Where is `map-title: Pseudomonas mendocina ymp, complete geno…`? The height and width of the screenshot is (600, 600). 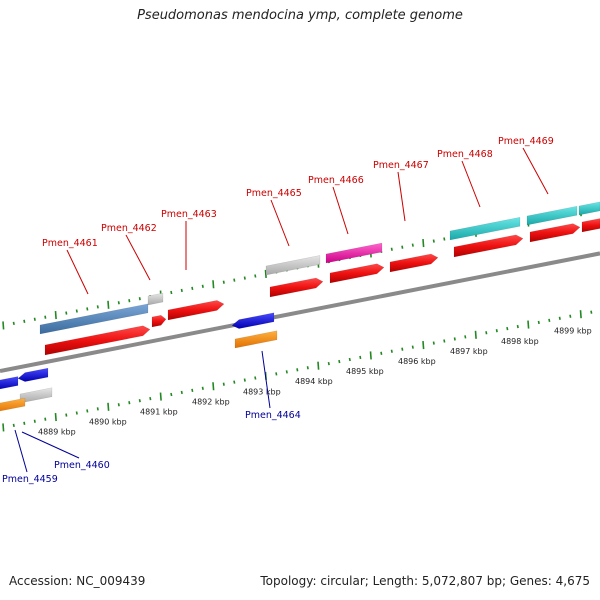 map-title: Pseudomonas mendocina ymp, complete geno… is located at coordinates (300, 15).